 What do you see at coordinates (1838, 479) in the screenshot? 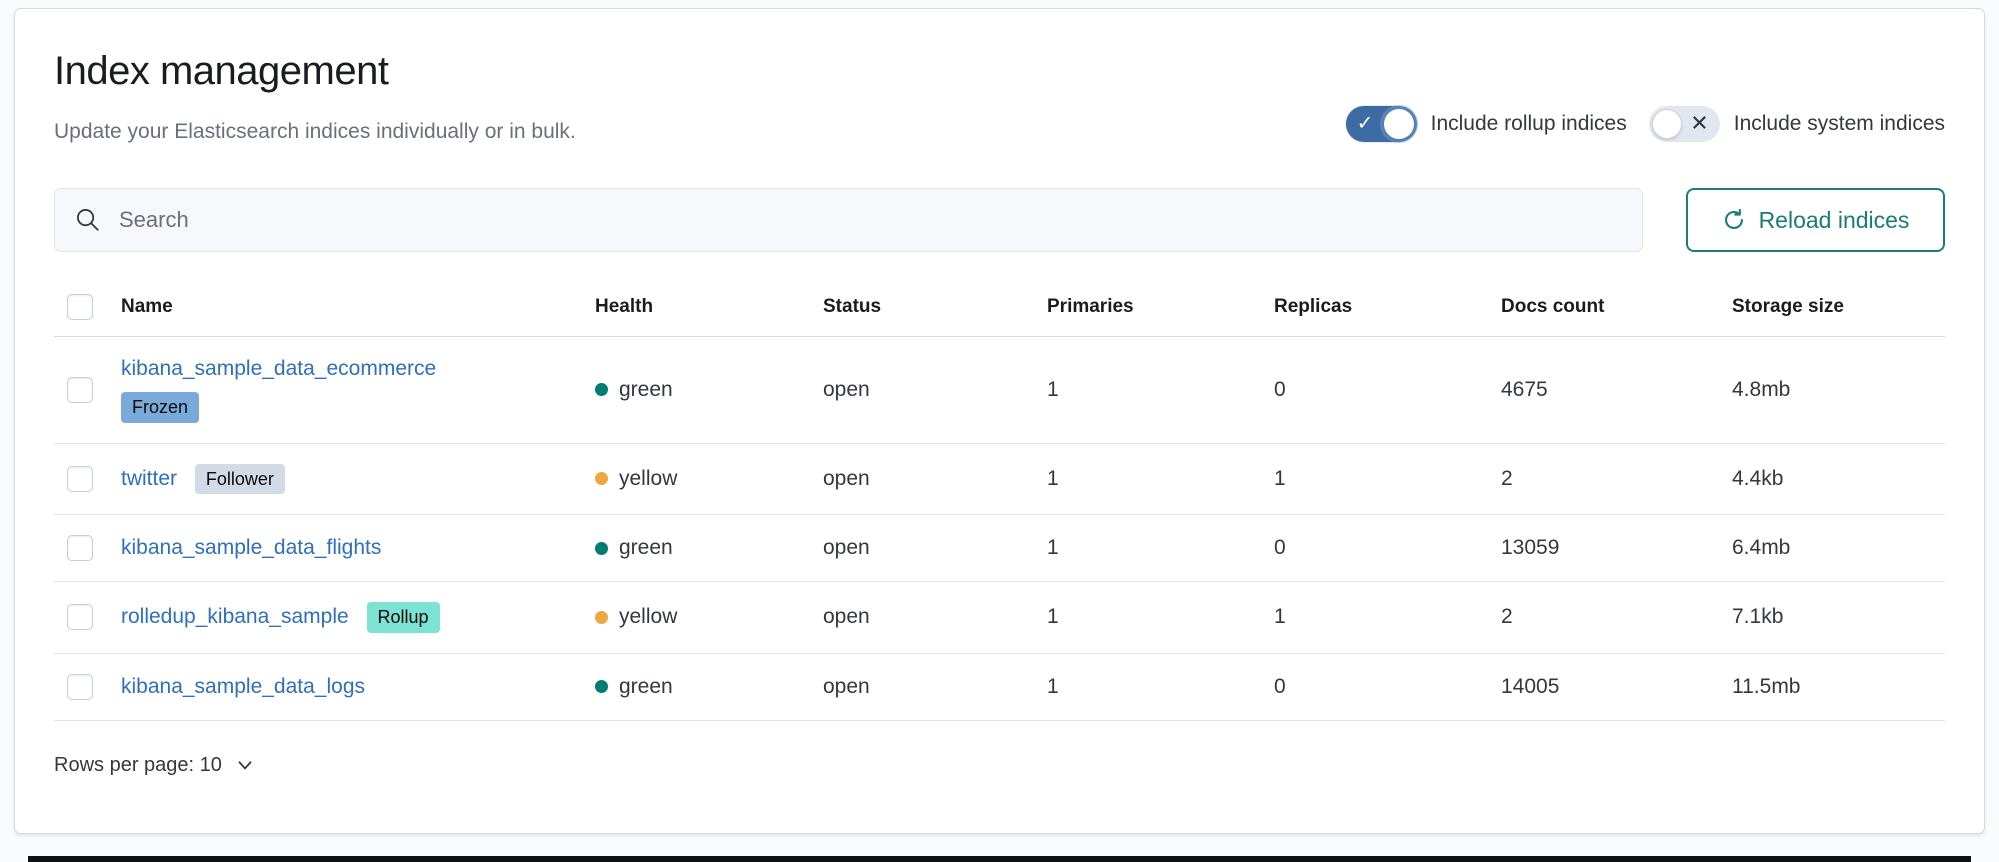
I see `storage-size-cell: 4.4kb` at bounding box center [1838, 479].